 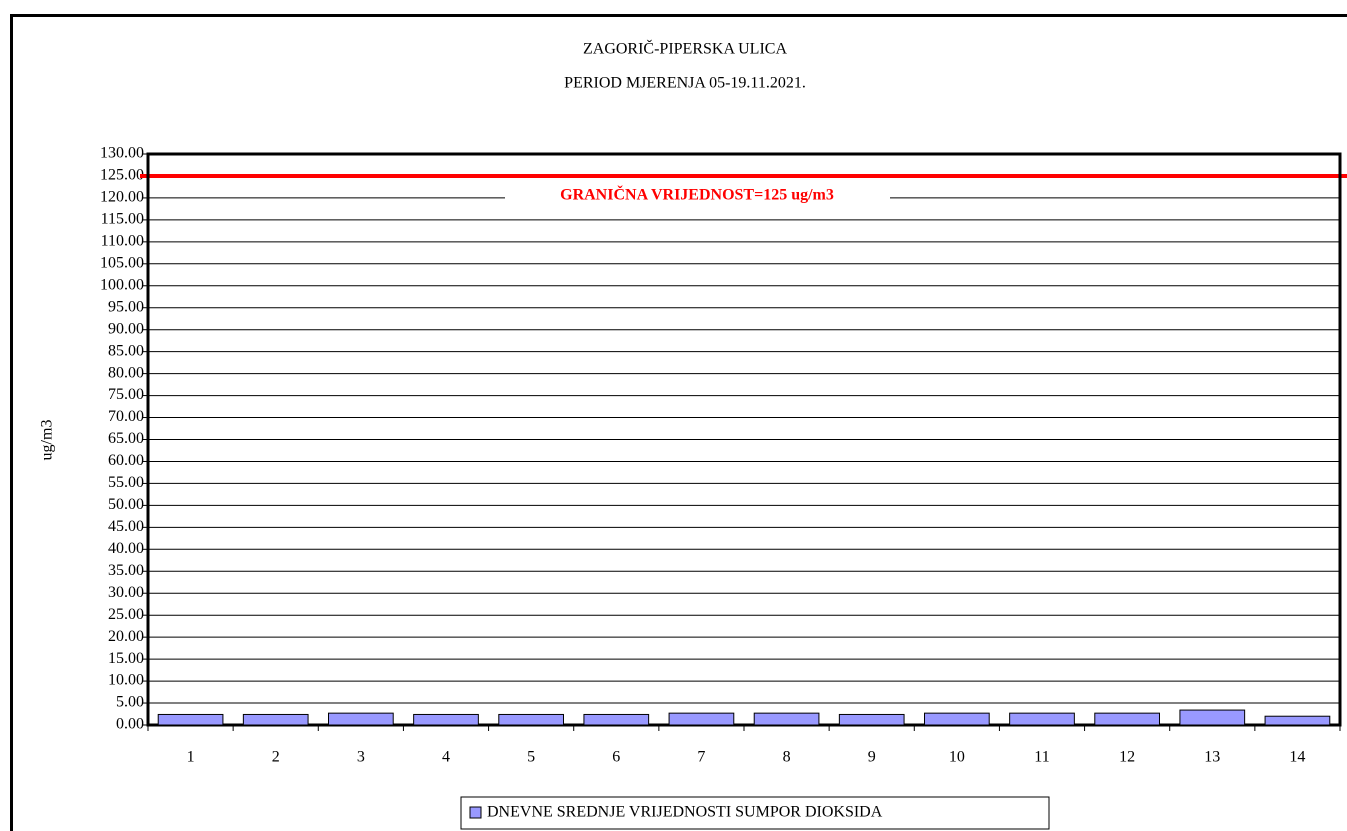 I want to click on y-tick-label: 105.00, so click(x=122, y=262).